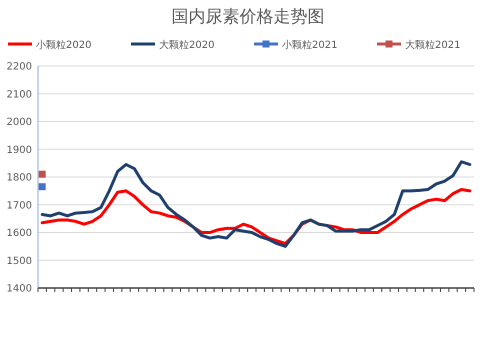 The width and height of the screenshot is (496, 345). What do you see at coordinates (19, 150) in the screenshot?
I see `y-tick-label: 1900` at bounding box center [19, 150].